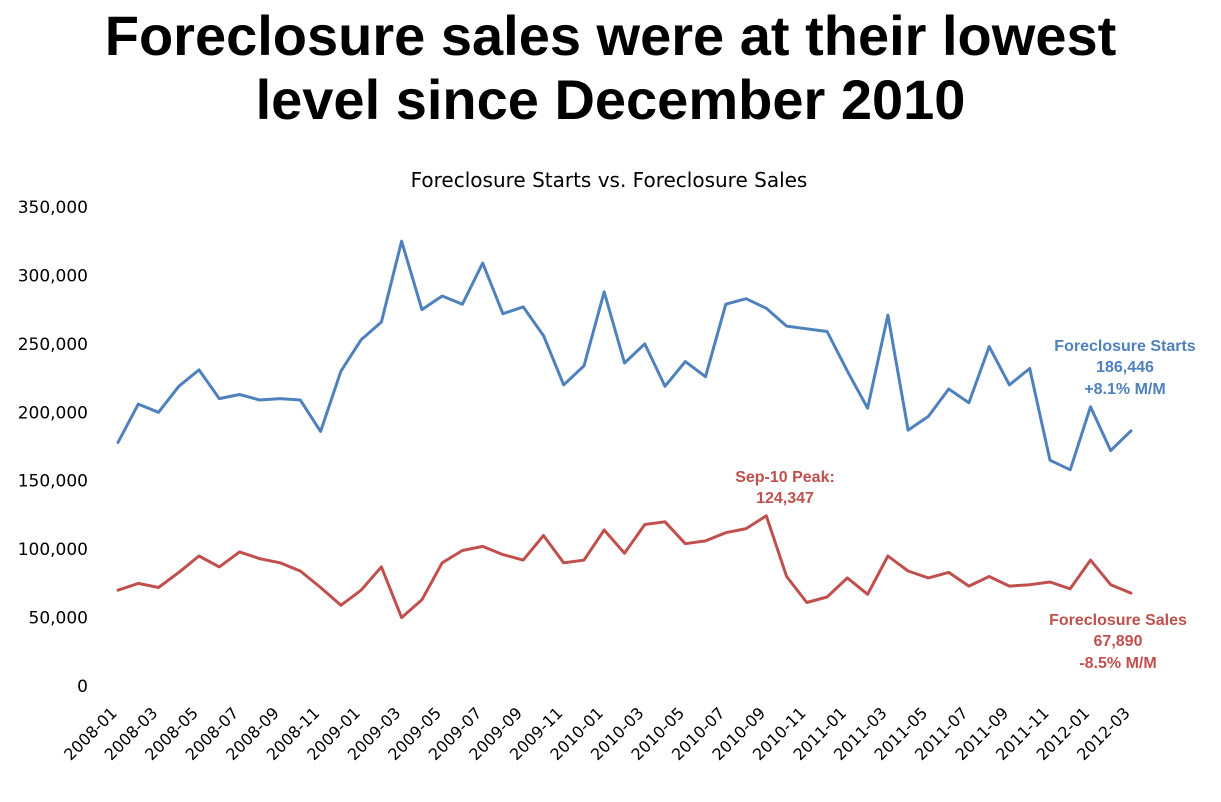 The image size is (1221, 802). Describe the element at coordinates (610, 99) in the screenshot. I see `headline-line-2: level since December 2010` at that location.